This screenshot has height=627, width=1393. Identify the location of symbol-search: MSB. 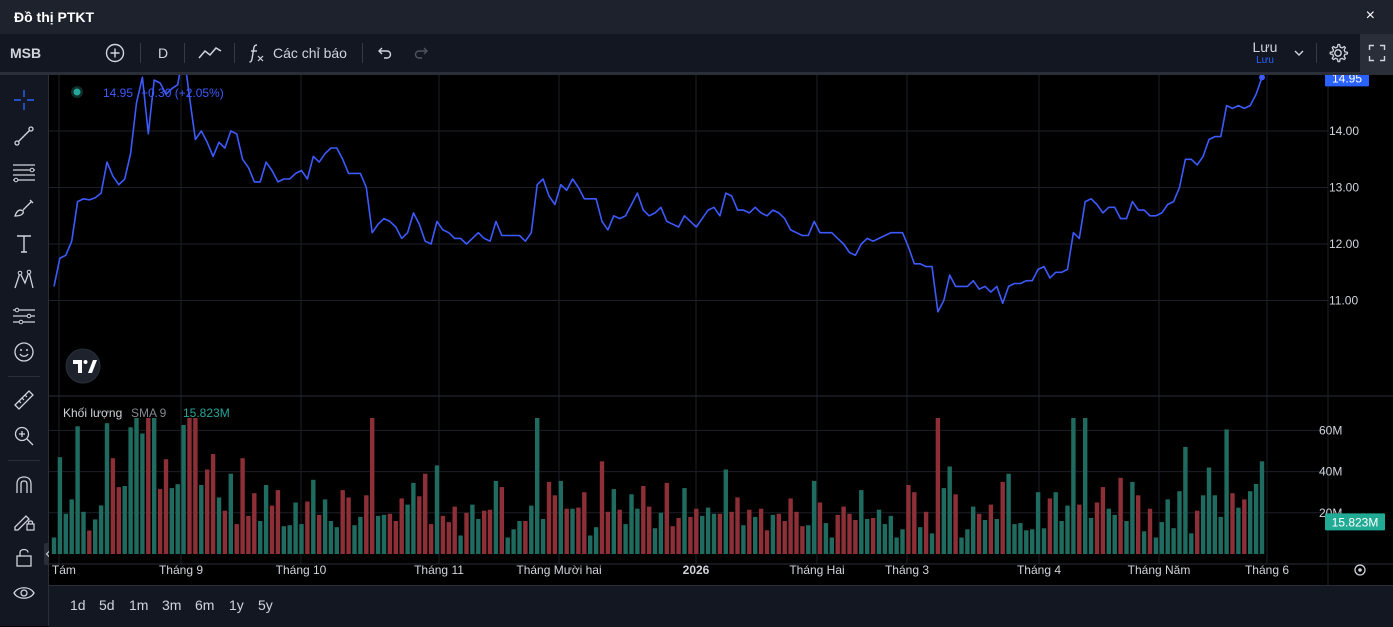
(25, 53).